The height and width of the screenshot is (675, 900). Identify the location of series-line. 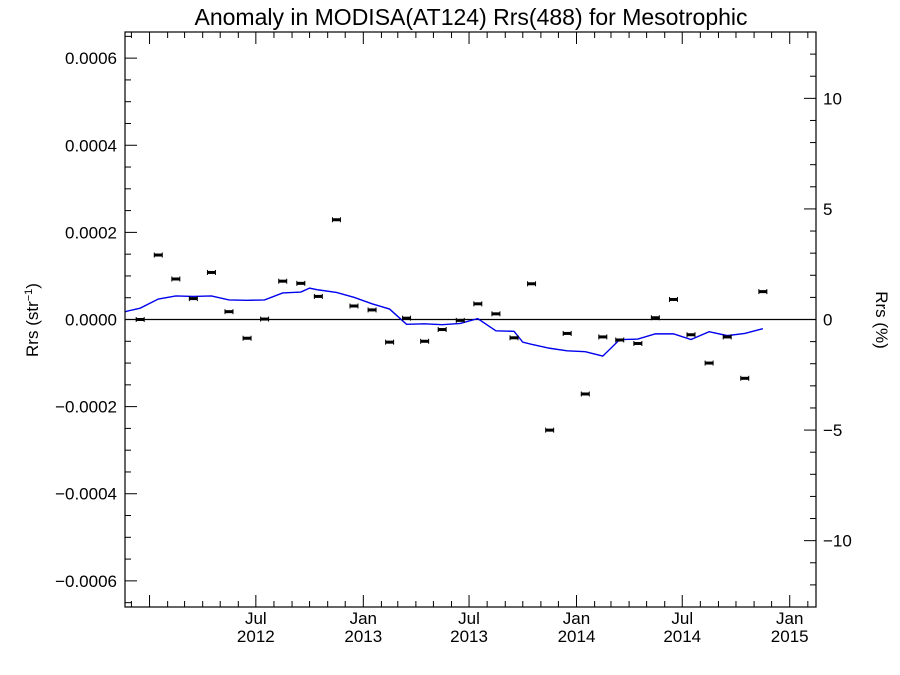
(444, 322).